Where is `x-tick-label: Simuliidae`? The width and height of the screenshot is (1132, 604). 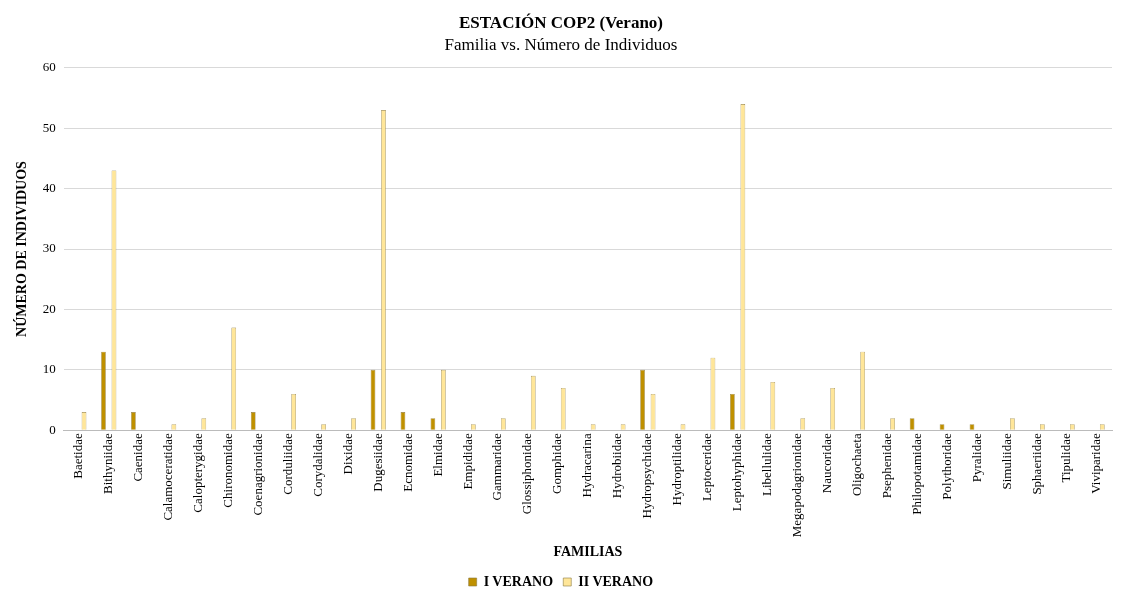
x-tick-label: Simuliidae is located at coordinates (1006, 461).